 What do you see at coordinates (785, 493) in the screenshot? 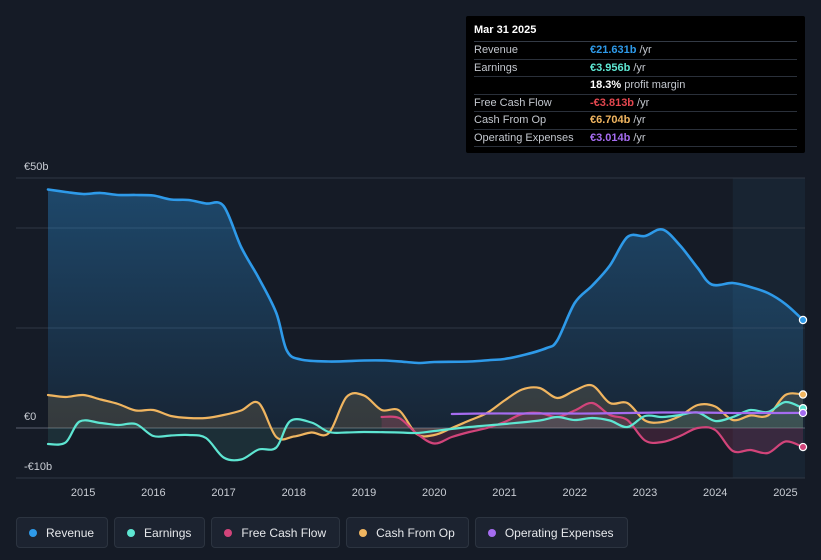
I see `x-axis-label: 2025` at bounding box center [785, 493].